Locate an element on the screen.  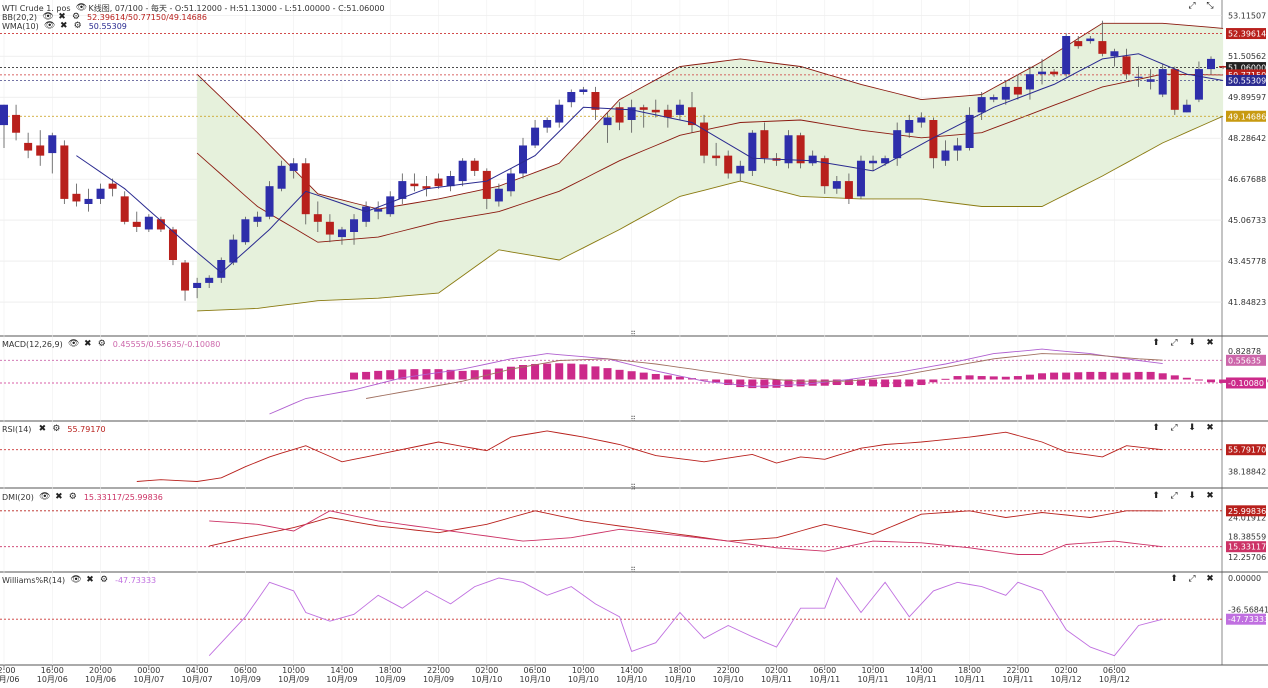
macd-y-tick: 0.82878 is located at coordinates (1244, 351).